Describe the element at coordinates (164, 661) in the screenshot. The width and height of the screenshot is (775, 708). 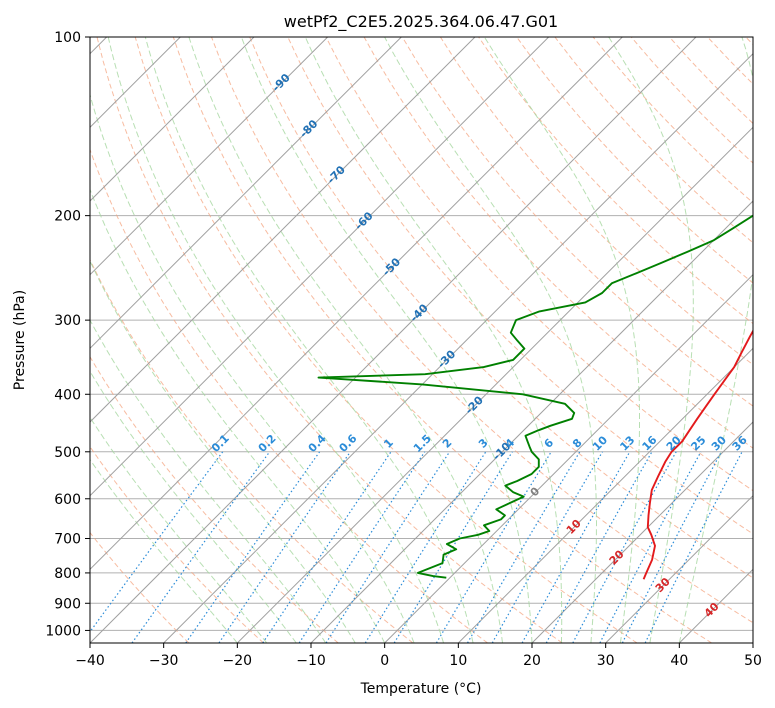
I see `x-tick-label: −30` at that location.